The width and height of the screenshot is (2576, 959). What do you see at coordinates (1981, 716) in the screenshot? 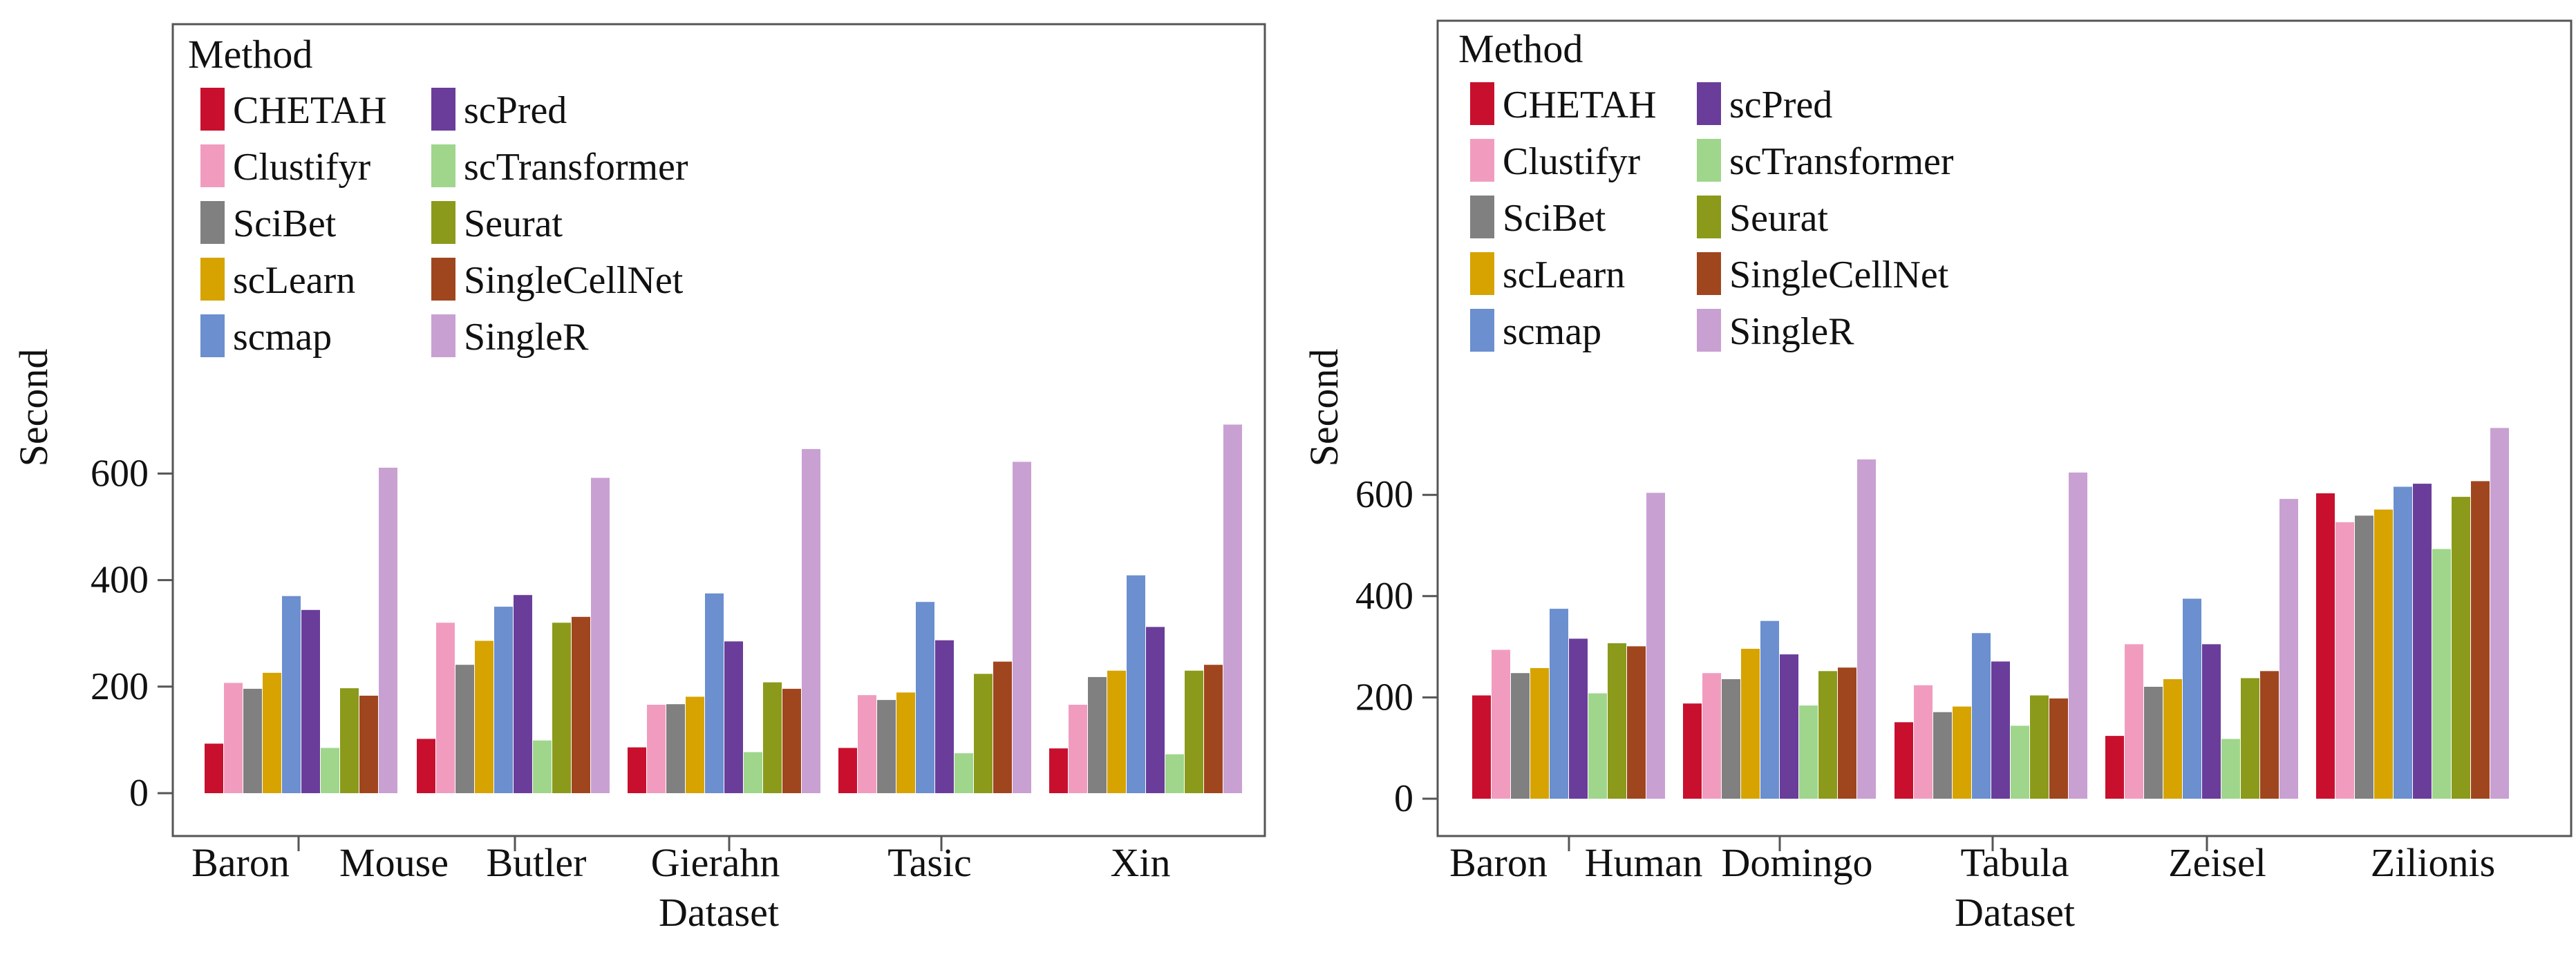
I see `bar-scmap-tabula` at bounding box center [1981, 716].